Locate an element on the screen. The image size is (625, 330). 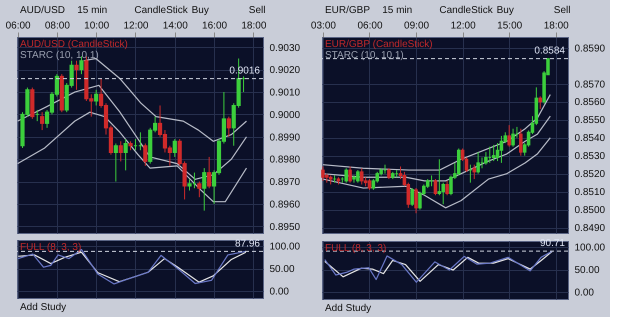
y-tick-label: 0.8550 is located at coordinates (590, 120).